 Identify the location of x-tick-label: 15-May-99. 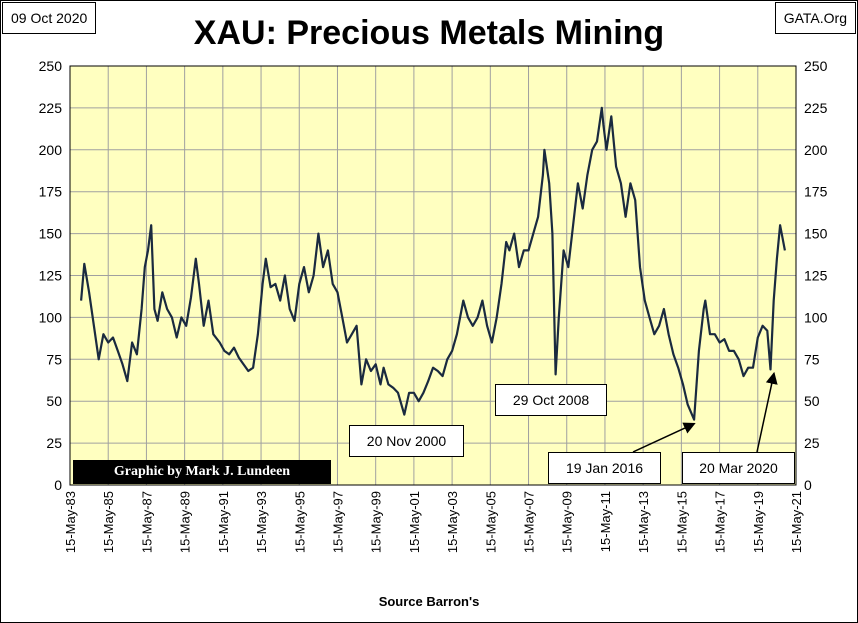
(376, 522).